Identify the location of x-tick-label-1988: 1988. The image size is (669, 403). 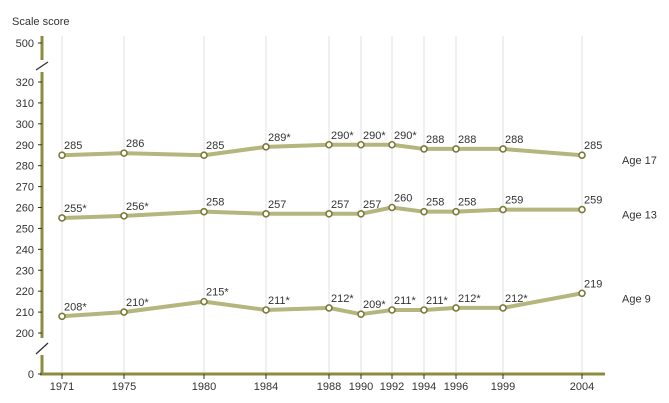
(329, 387).